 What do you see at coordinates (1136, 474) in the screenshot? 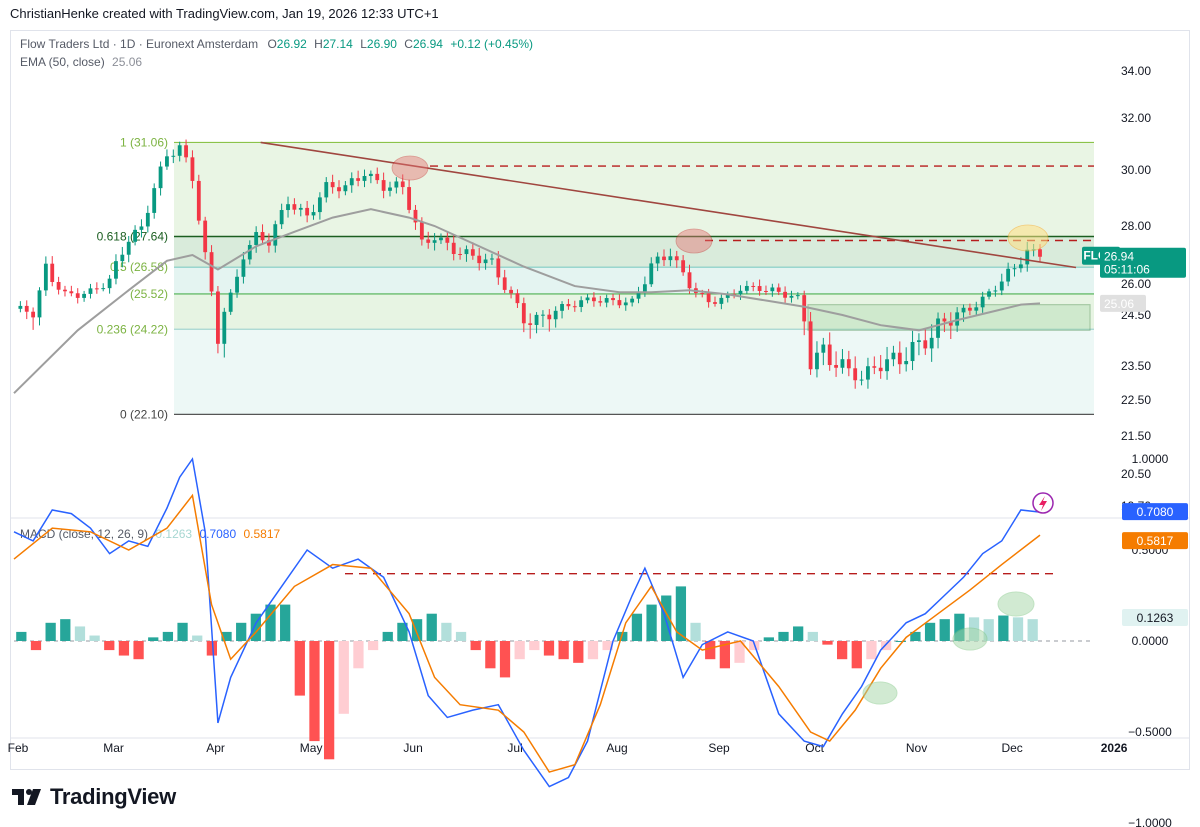
I see `price-axis-tick: 20.50` at bounding box center [1136, 474].